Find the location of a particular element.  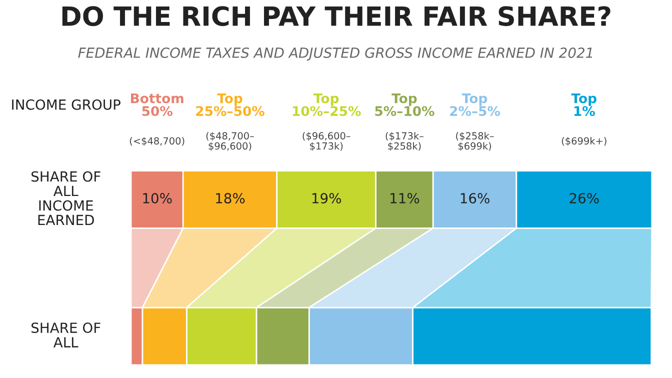

y-tick-label: SHARE OF ALL is located at coordinates (66, 335).